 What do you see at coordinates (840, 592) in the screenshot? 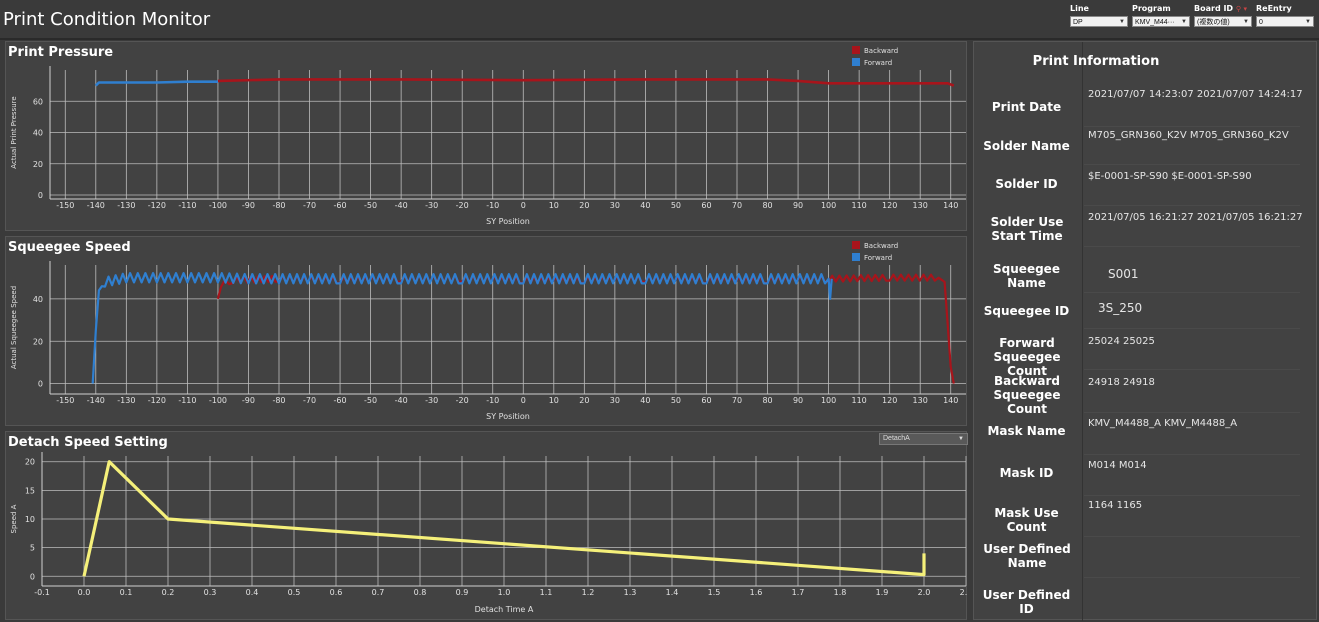
I see `x-tick-label: 1.8` at bounding box center [840, 592].